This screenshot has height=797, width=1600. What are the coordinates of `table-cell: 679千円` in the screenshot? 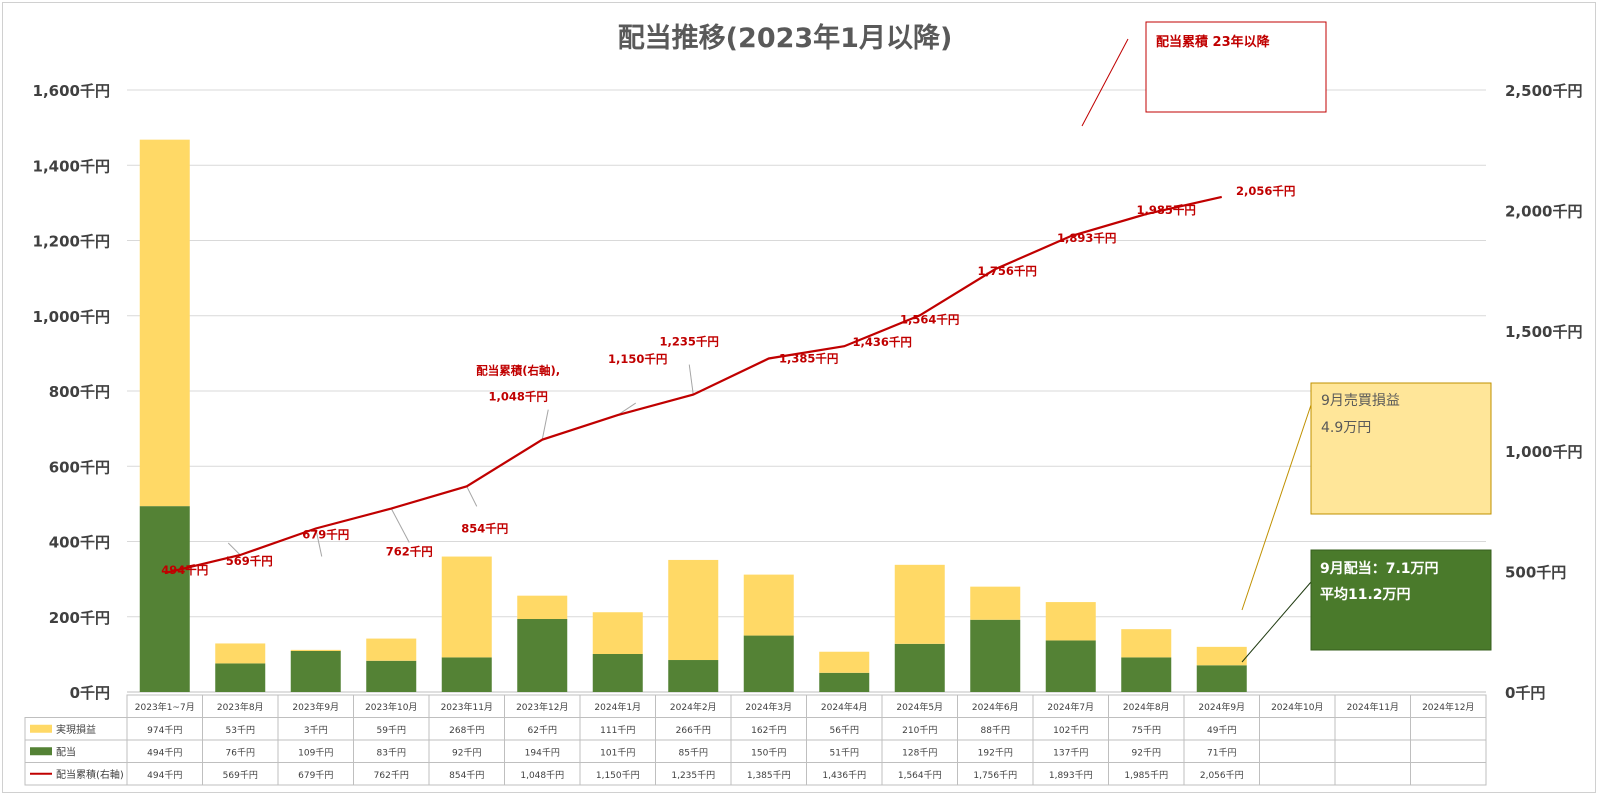 It's located at (315, 775).